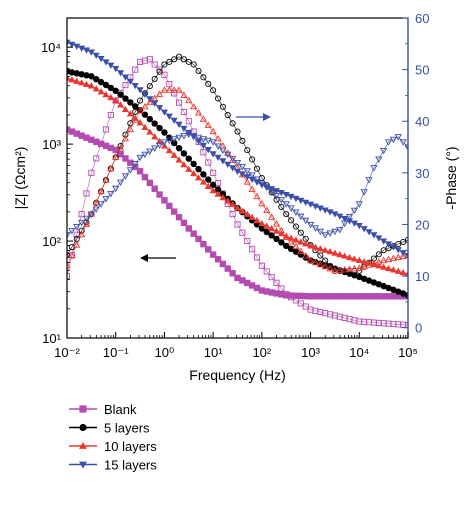 This screenshot has height=505, width=471. Describe the element at coordinates (422, 224) in the screenshot. I see `y-right-tick-label: 20` at that location.